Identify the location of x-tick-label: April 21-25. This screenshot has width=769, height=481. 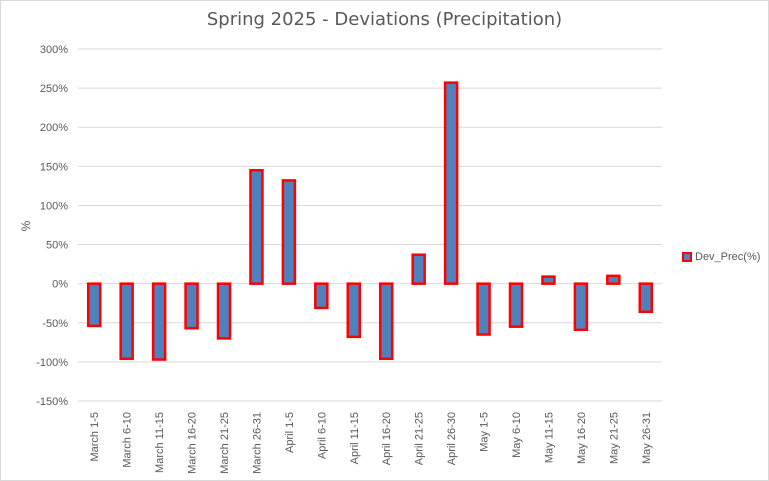
(420, 438).